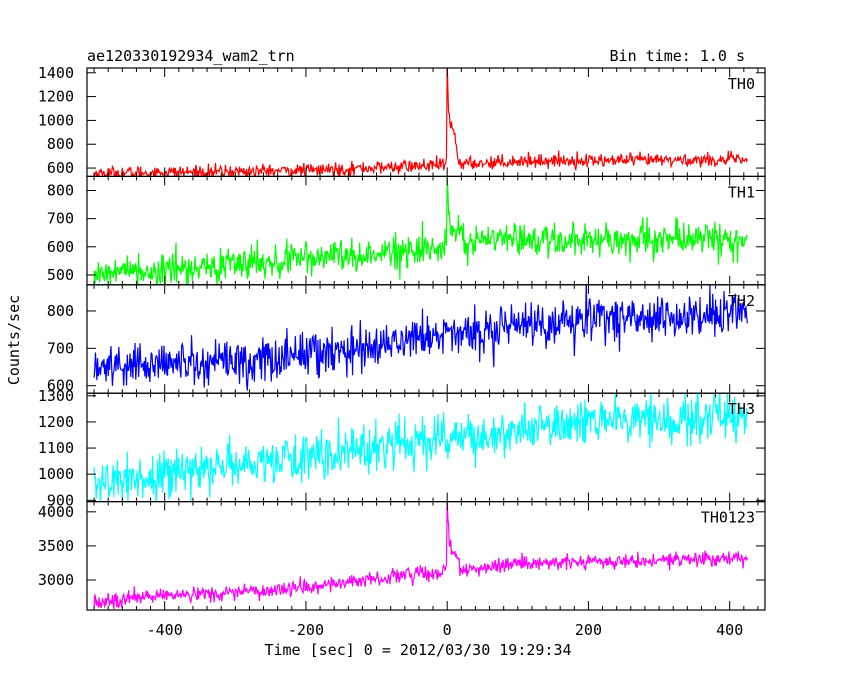 This screenshot has width=850, height=680. What do you see at coordinates (677, 56) in the screenshot?
I see `bin-time-label: Bin time: 1.0 s` at bounding box center [677, 56].